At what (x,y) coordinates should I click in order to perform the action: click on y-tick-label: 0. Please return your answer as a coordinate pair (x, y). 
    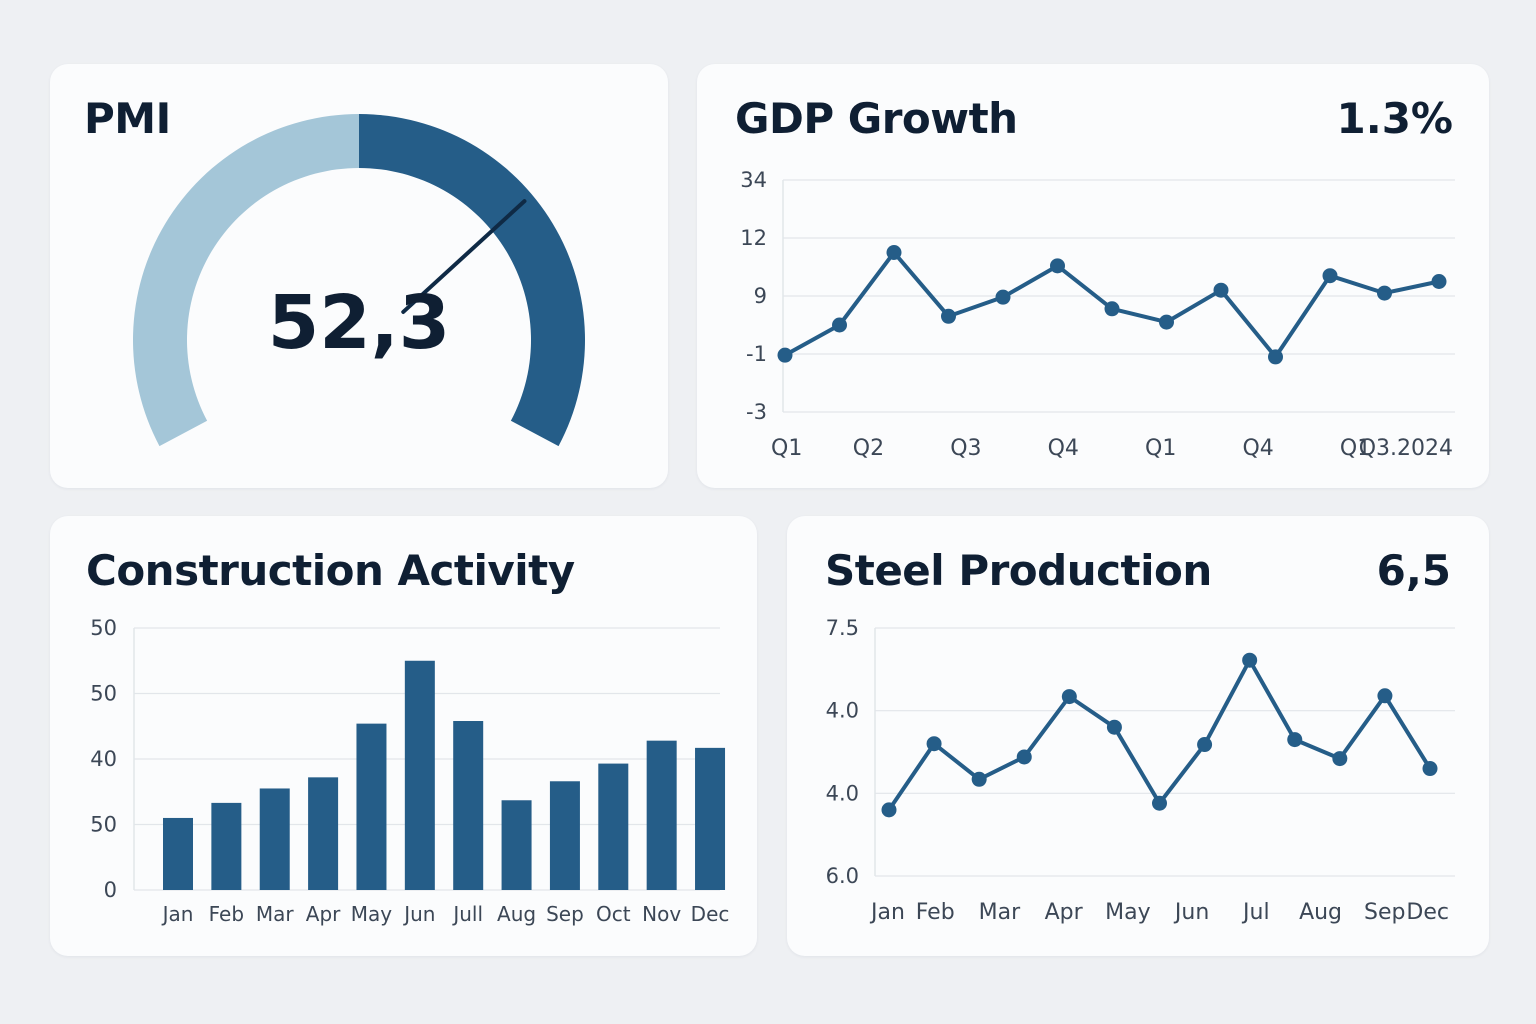
    Looking at the image, I should click on (110, 890).